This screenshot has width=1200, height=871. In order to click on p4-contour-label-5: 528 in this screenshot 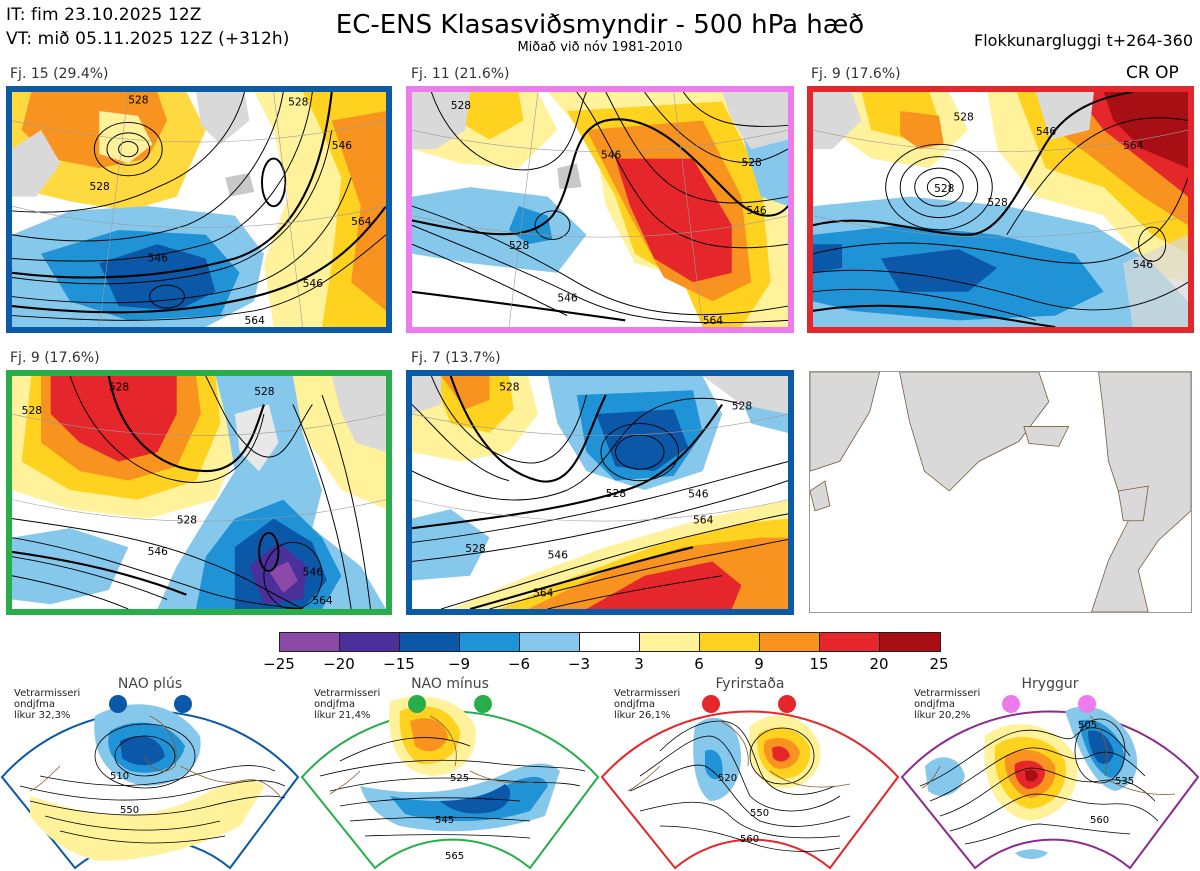, I will do `click(187, 520)`.